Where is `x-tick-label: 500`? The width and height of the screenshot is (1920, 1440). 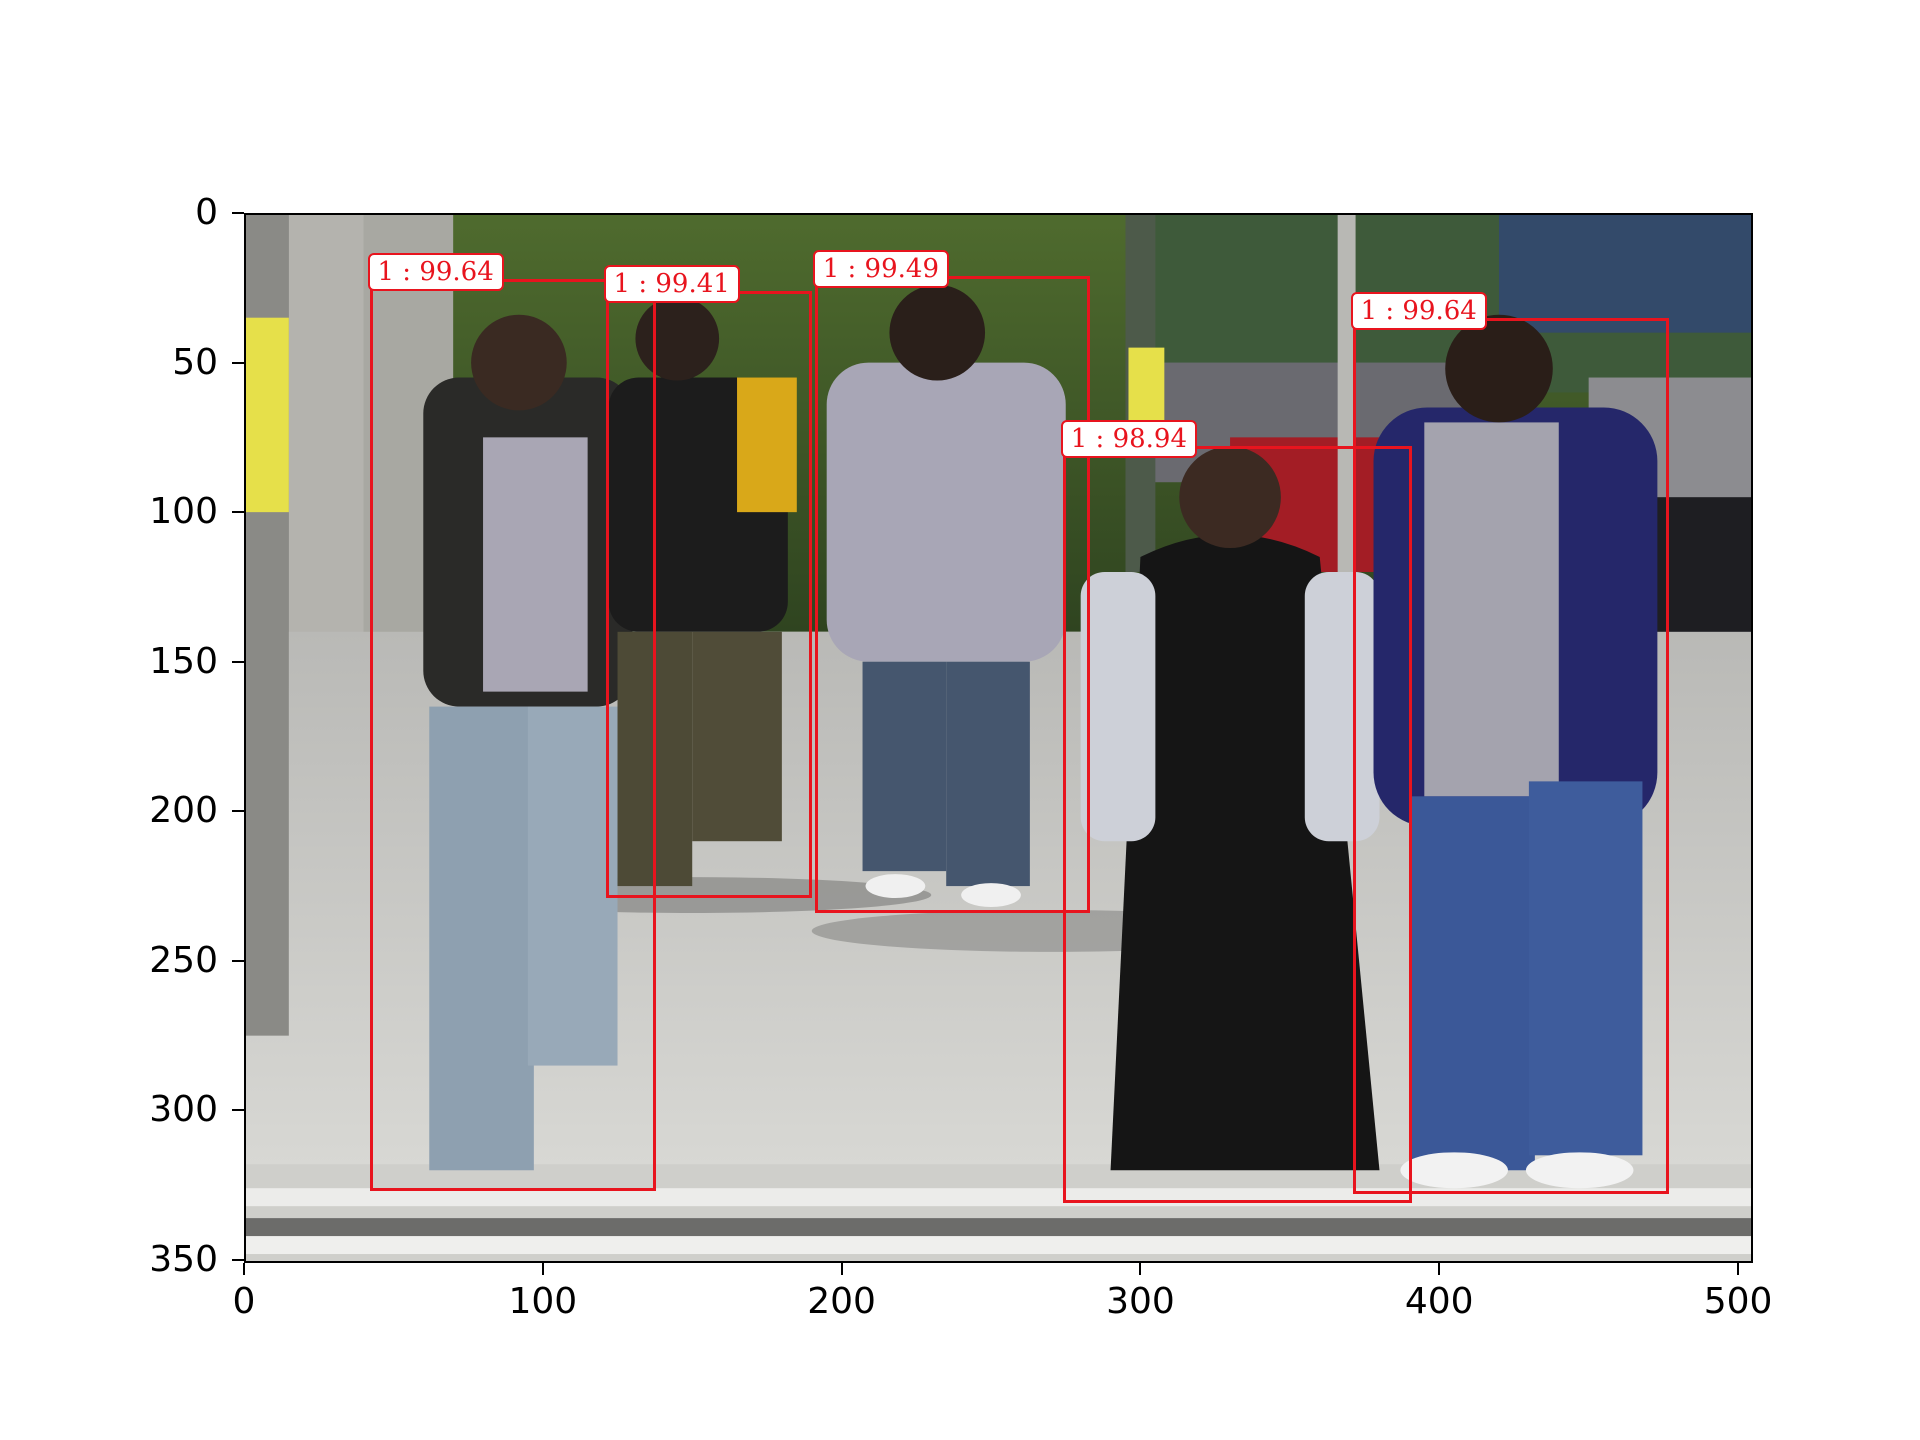
x-tick-label: 500 is located at coordinates (1738, 1301).